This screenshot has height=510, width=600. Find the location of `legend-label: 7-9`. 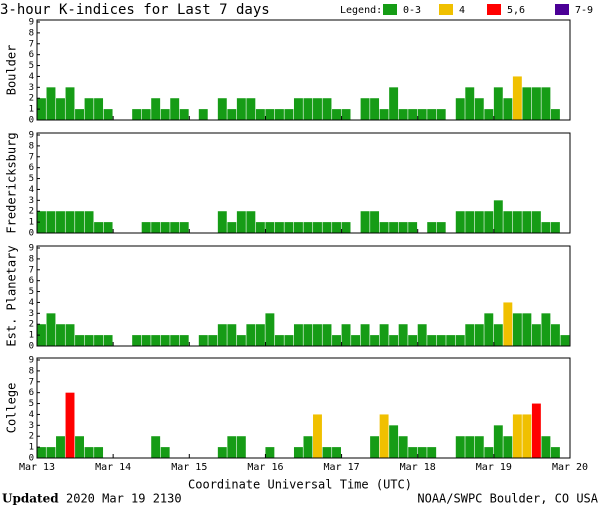

legend-label: 7-9 is located at coordinates (584, 10).